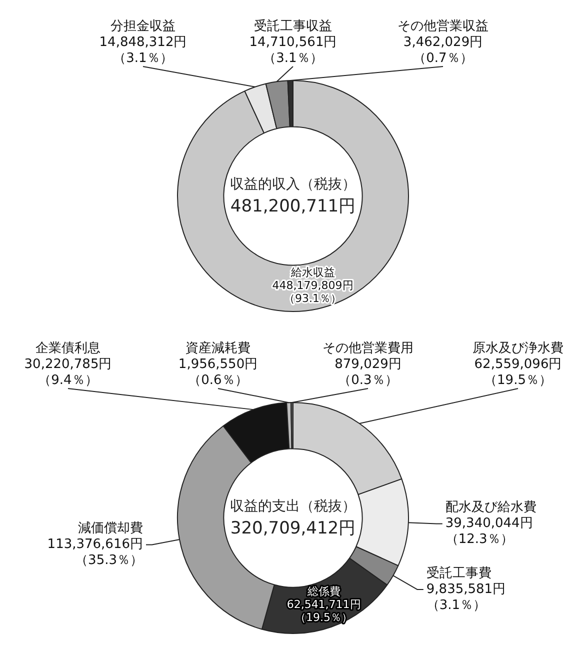 This screenshot has height=668, width=586. What do you see at coordinates (143, 50) in the screenshot?
I see `data-label: 14,848,312円（3.1％）` at bounding box center [143, 50].